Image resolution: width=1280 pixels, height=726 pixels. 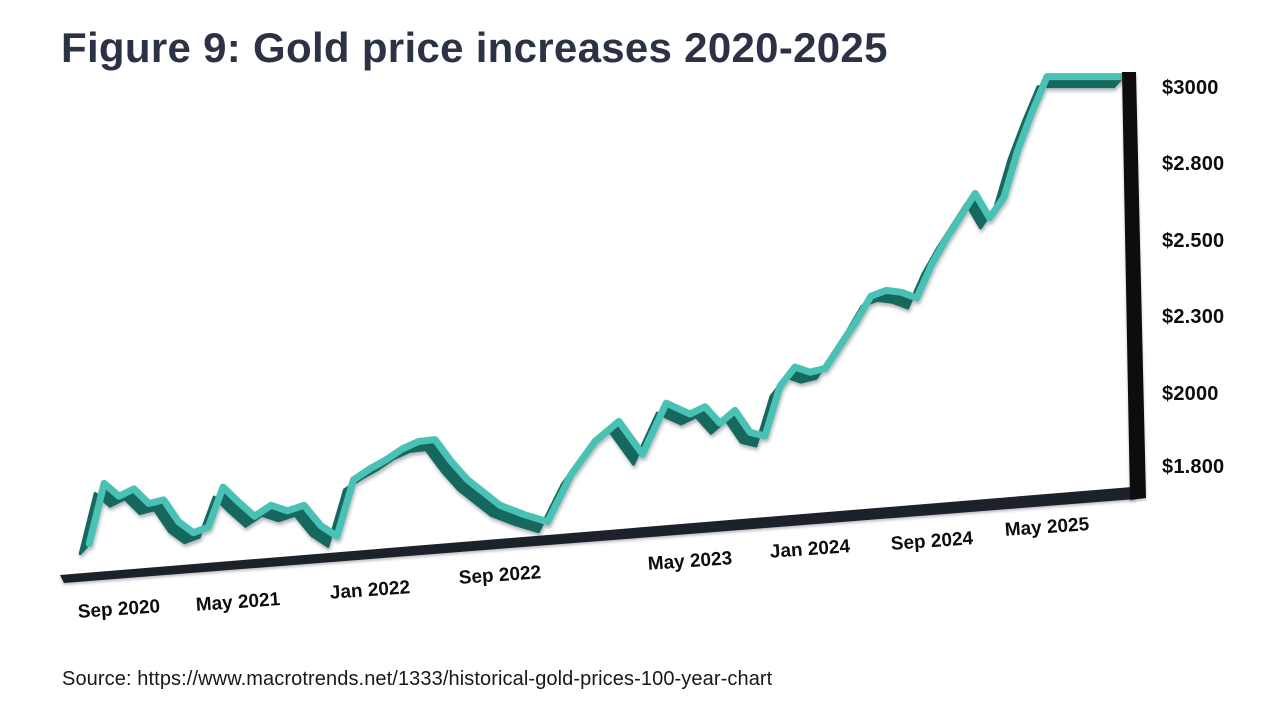 What do you see at coordinates (1190, 394) in the screenshot?
I see `y-axis-label: $2000` at bounding box center [1190, 394].